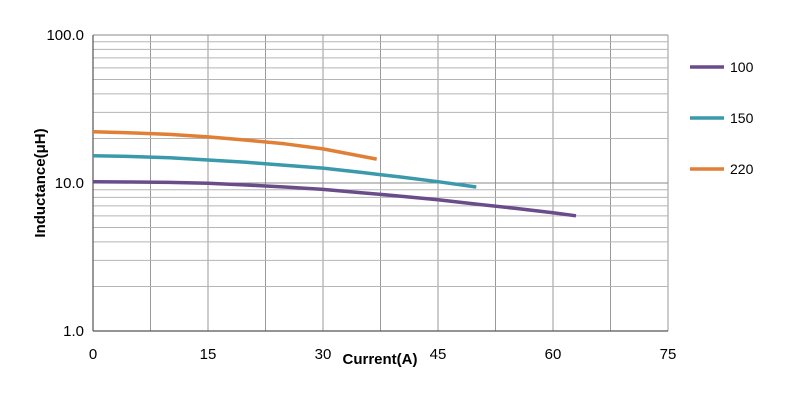 The image size is (790, 400). I want to click on y-tick-label: 10.0, so click(69, 183).